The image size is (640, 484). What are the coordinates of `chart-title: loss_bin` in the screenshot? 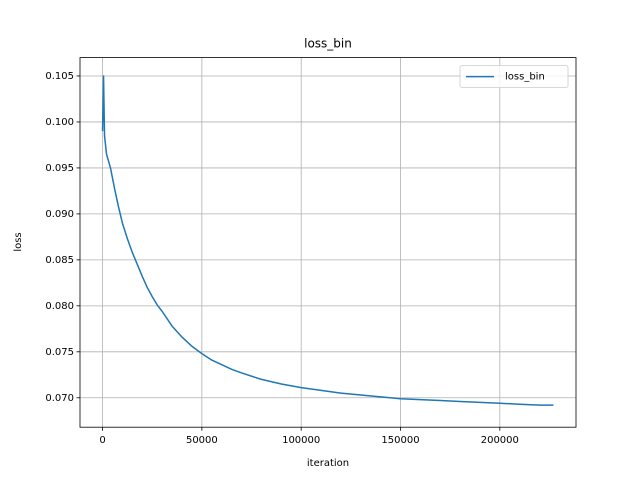 It's located at (328, 44).